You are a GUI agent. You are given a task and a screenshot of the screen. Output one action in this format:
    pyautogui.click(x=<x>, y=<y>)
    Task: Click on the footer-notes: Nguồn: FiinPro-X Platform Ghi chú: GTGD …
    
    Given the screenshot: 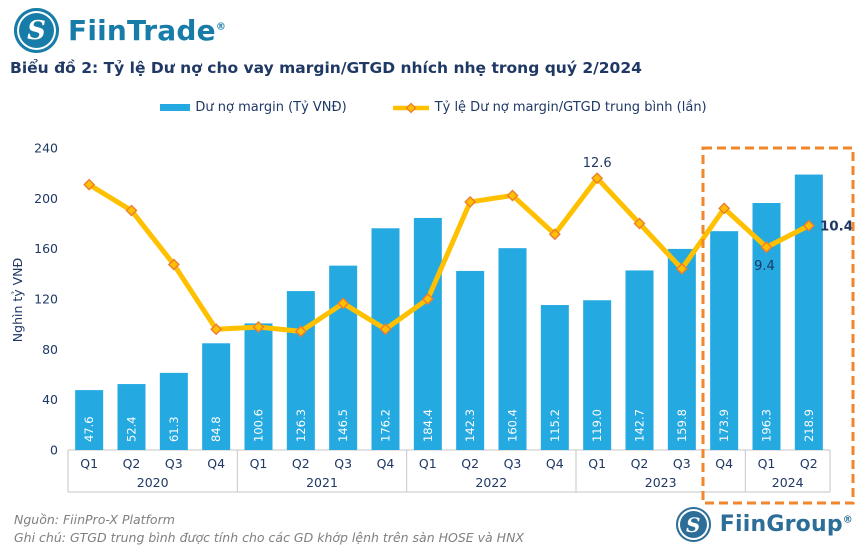 What is the action you would take?
    pyautogui.click(x=269, y=529)
    